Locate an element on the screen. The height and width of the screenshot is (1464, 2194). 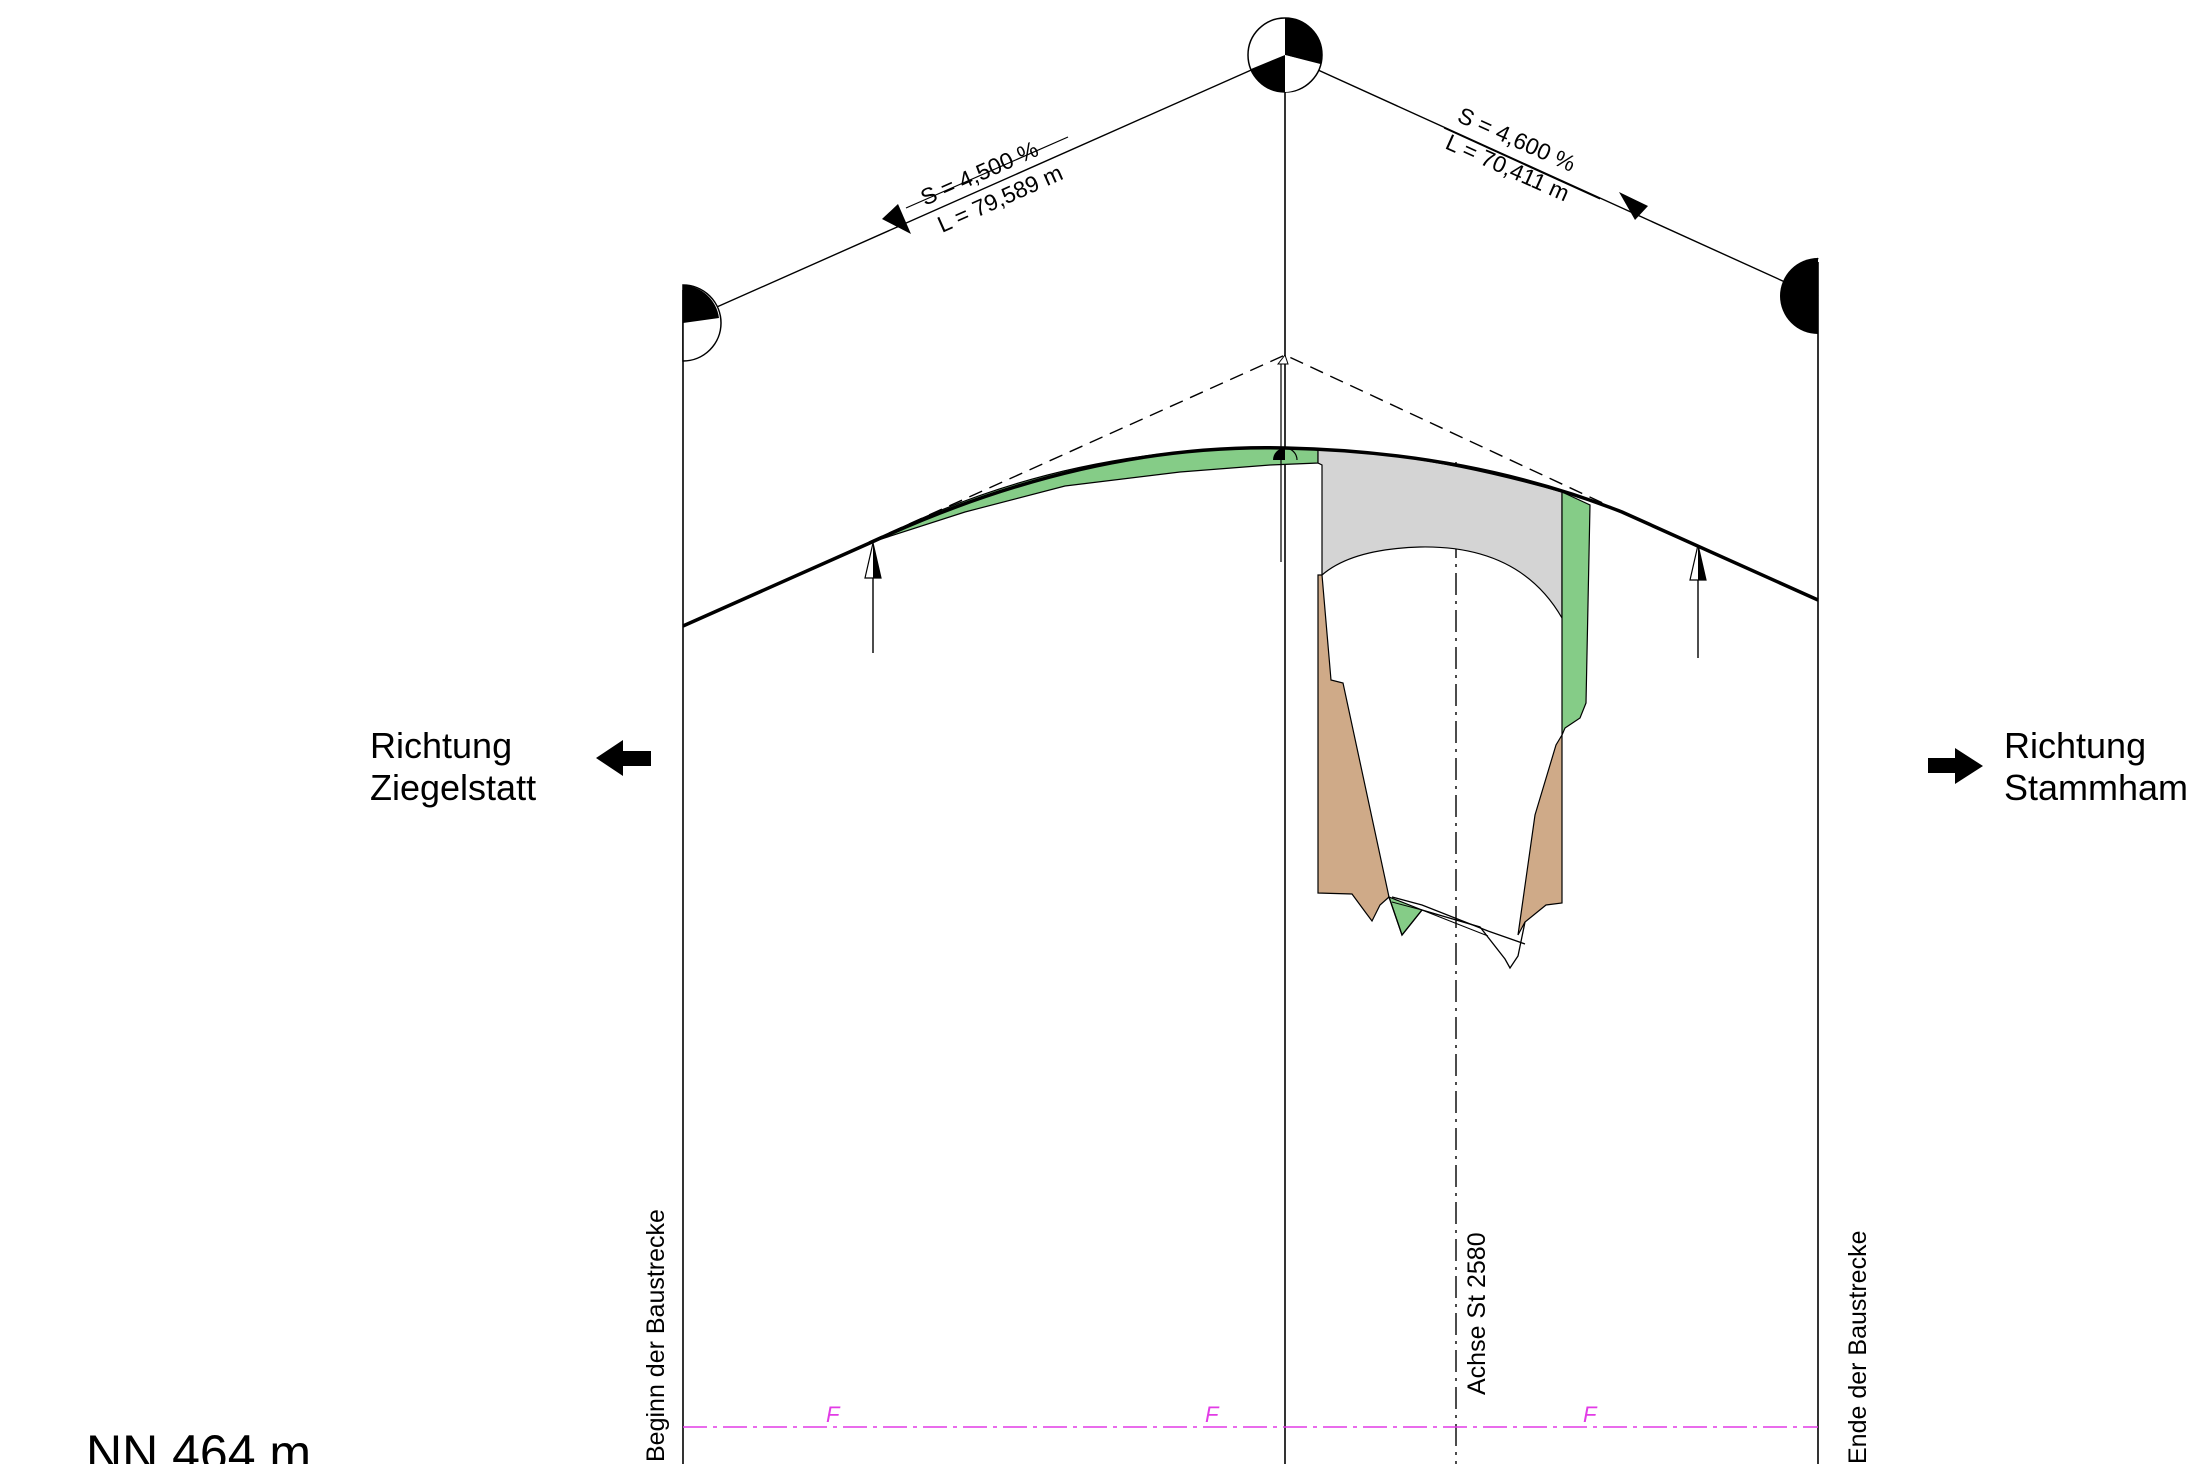
curve-end-arrow-icon is located at coordinates (1698, 601).